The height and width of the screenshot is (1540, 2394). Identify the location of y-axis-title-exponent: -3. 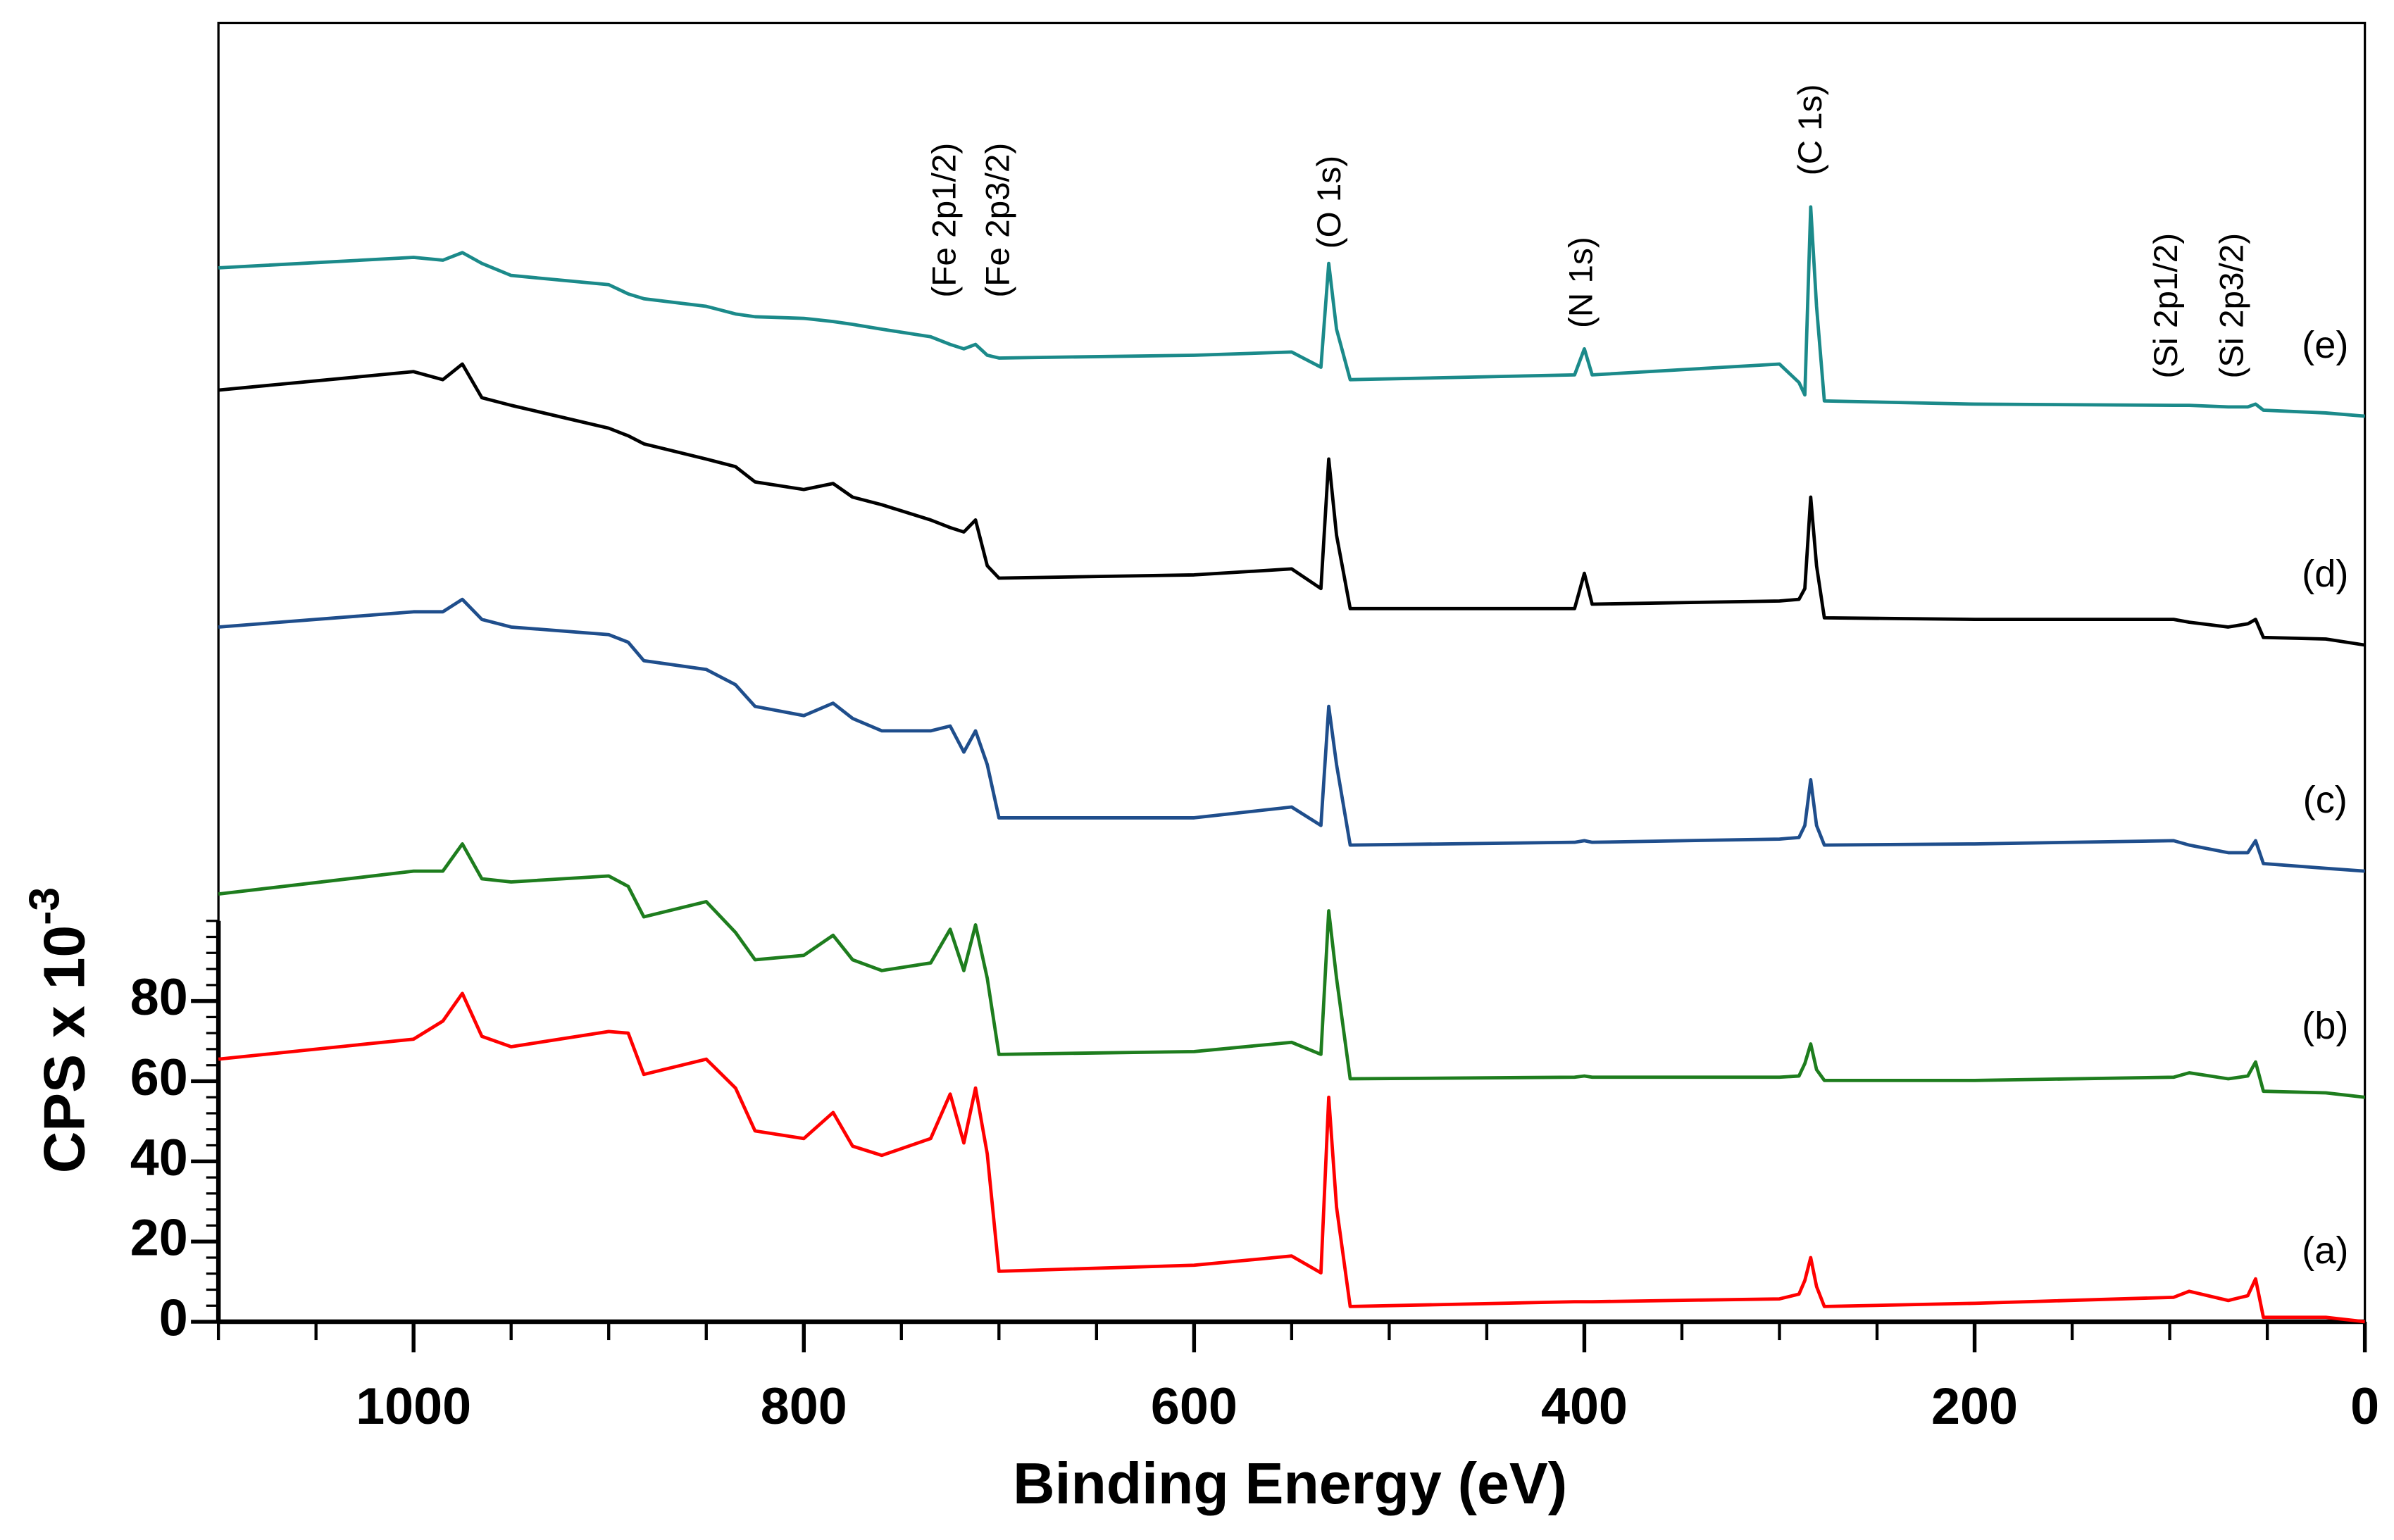
(44, 906).